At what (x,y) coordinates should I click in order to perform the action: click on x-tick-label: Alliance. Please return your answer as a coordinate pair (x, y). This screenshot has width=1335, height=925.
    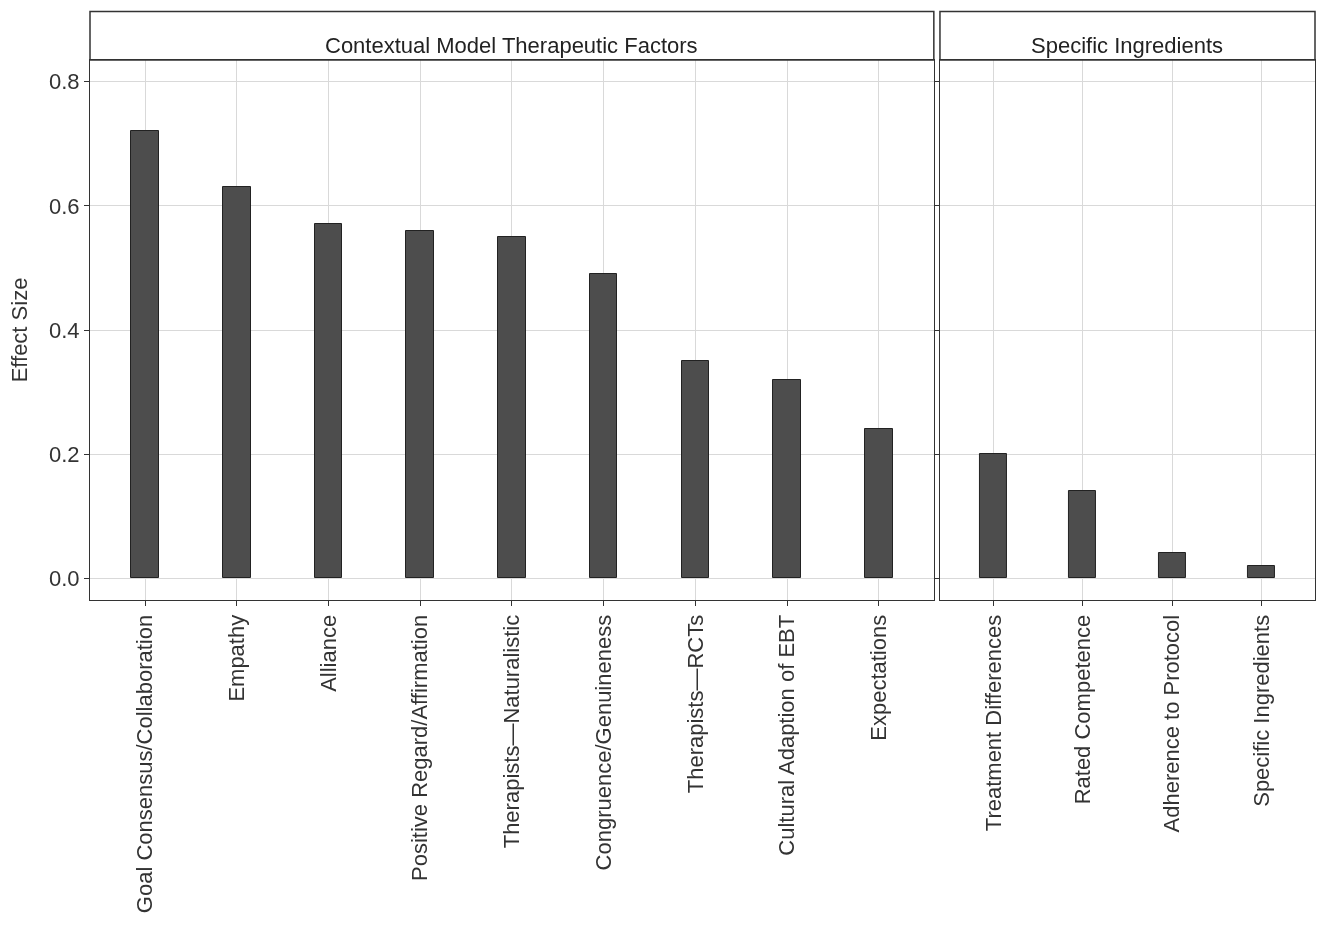
    Looking at the image, I should click on (328, 653).